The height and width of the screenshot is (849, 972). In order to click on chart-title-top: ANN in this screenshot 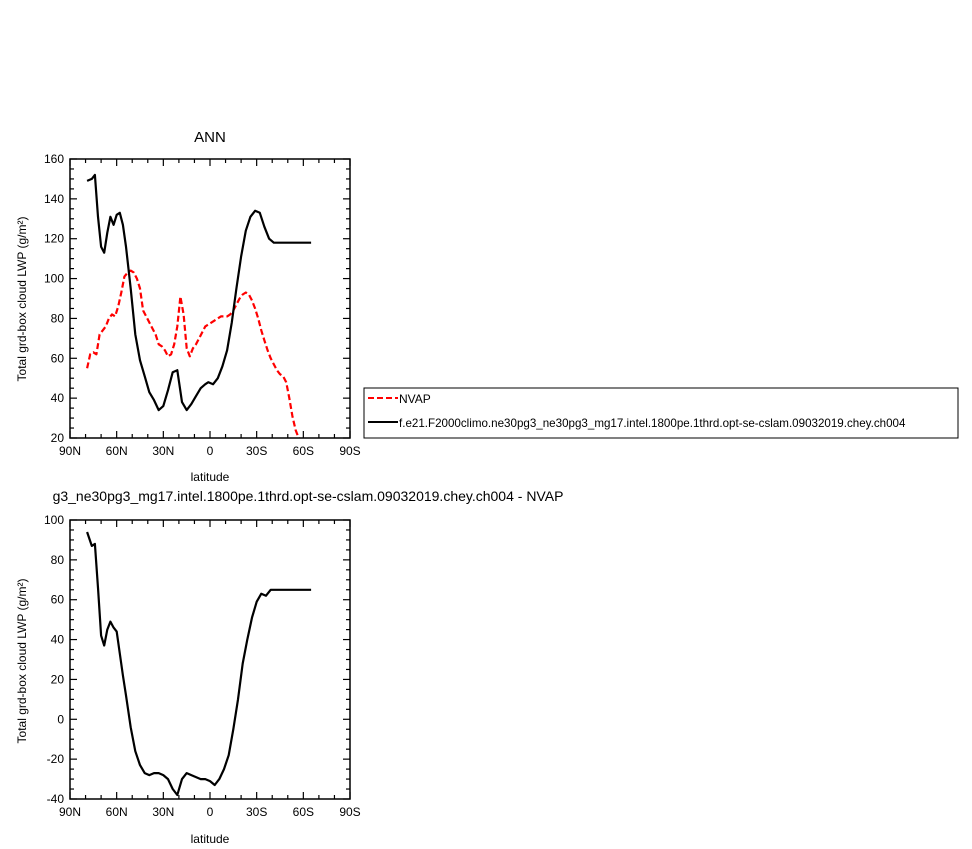, I will do `click(210, 137)`.